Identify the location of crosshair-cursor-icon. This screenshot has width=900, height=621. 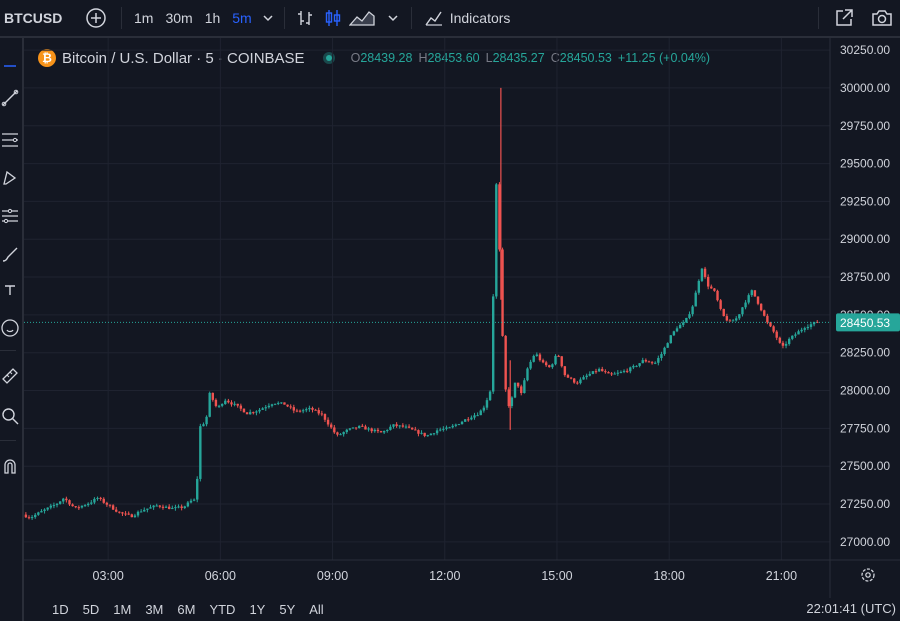
(10, 66).